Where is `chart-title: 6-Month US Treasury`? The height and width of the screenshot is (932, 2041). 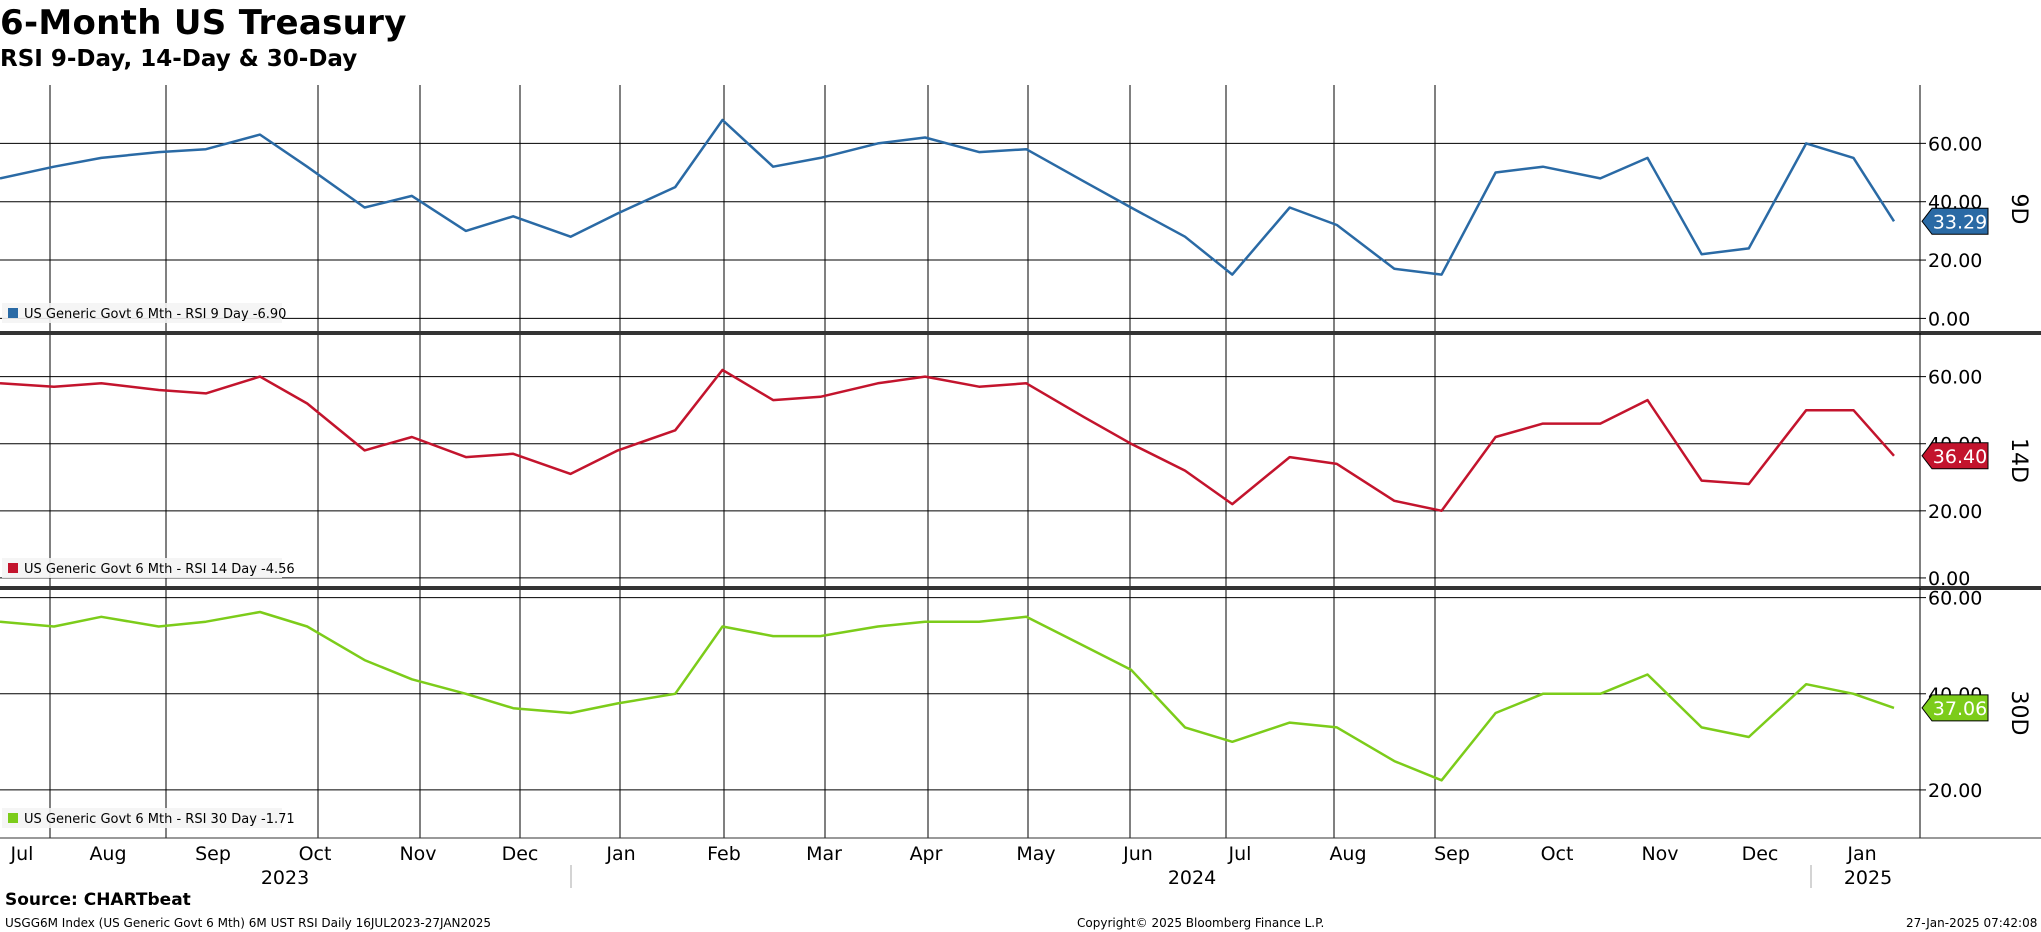 chart-title: 6-Month US Treasury is located at coordinates (203, 23).